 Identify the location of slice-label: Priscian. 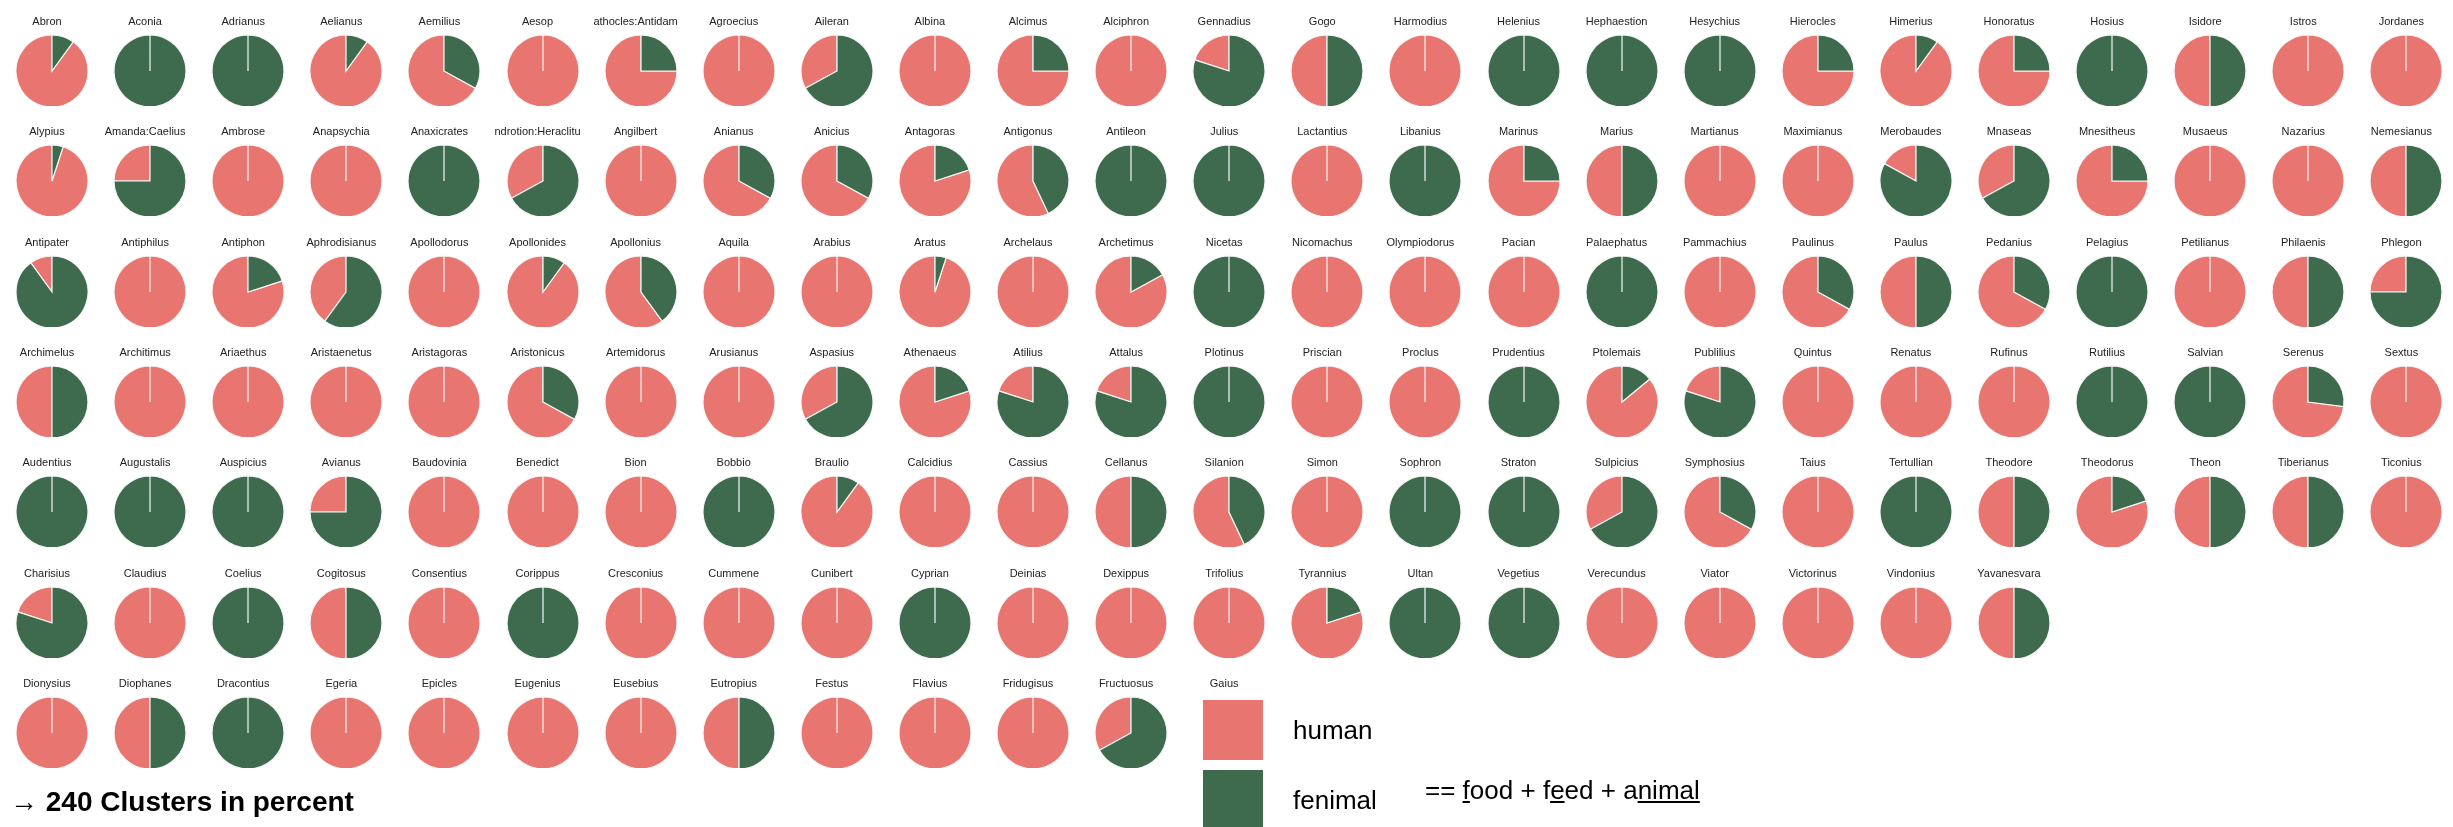
(1322, 351).